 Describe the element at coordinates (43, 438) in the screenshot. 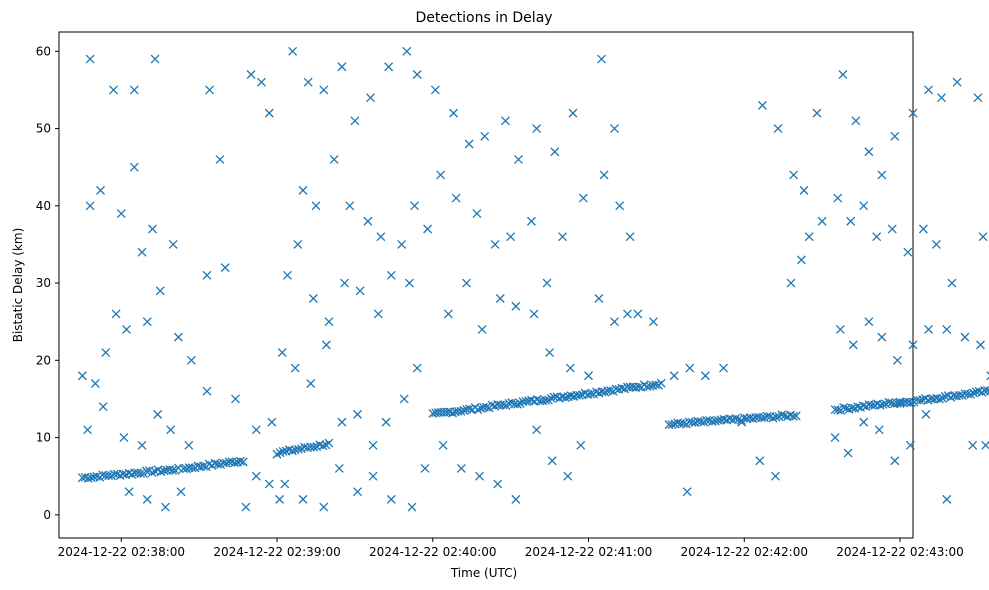

I see `y-tick-label: 10` at that location.